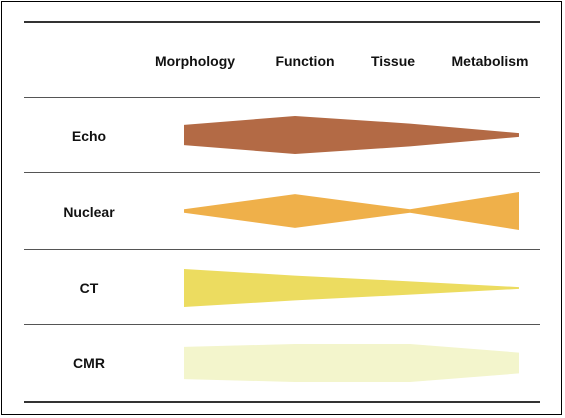 The height and width of the screenshot is (418, 565). What do you see at coordinates (89, 136) in the screenshot?
I see `row-label-echo: Echo` at bounding box center [89, 136].